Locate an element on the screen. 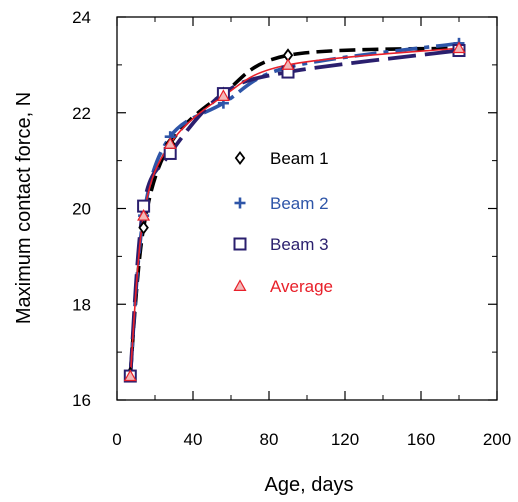  legend-label-beam-2: Beam 2 is located at coordinates (299, 203).